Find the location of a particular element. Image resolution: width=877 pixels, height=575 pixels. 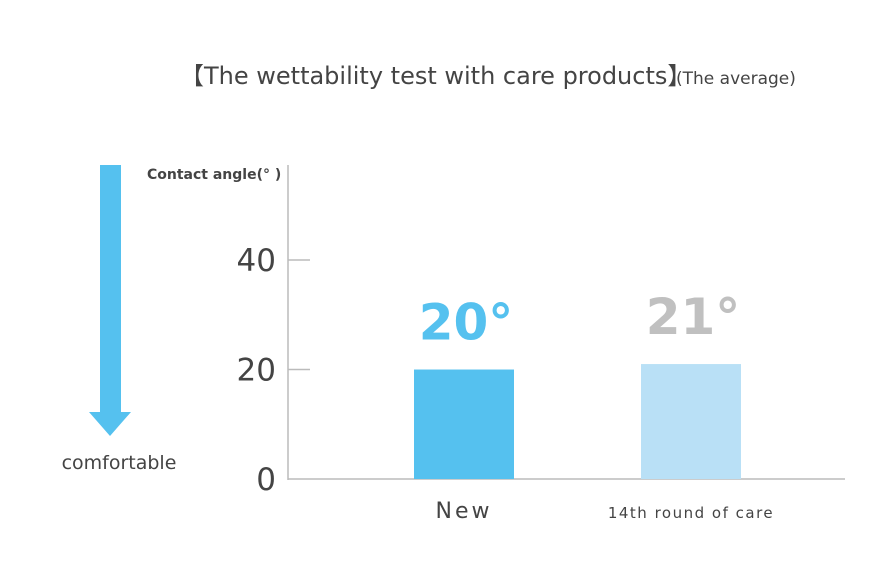

annotation: comfortable is located at coordinates (119, 463).